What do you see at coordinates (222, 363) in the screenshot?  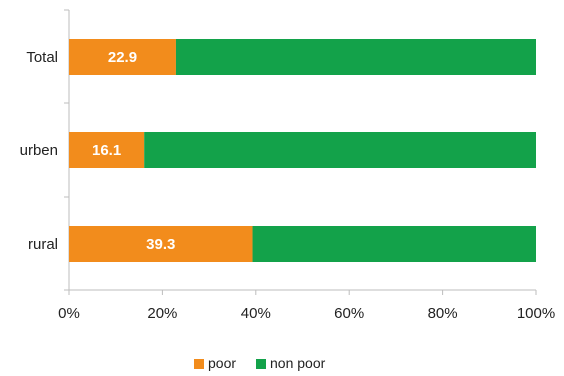 I see `legend-label: poor` at bounding box center [222, 363].